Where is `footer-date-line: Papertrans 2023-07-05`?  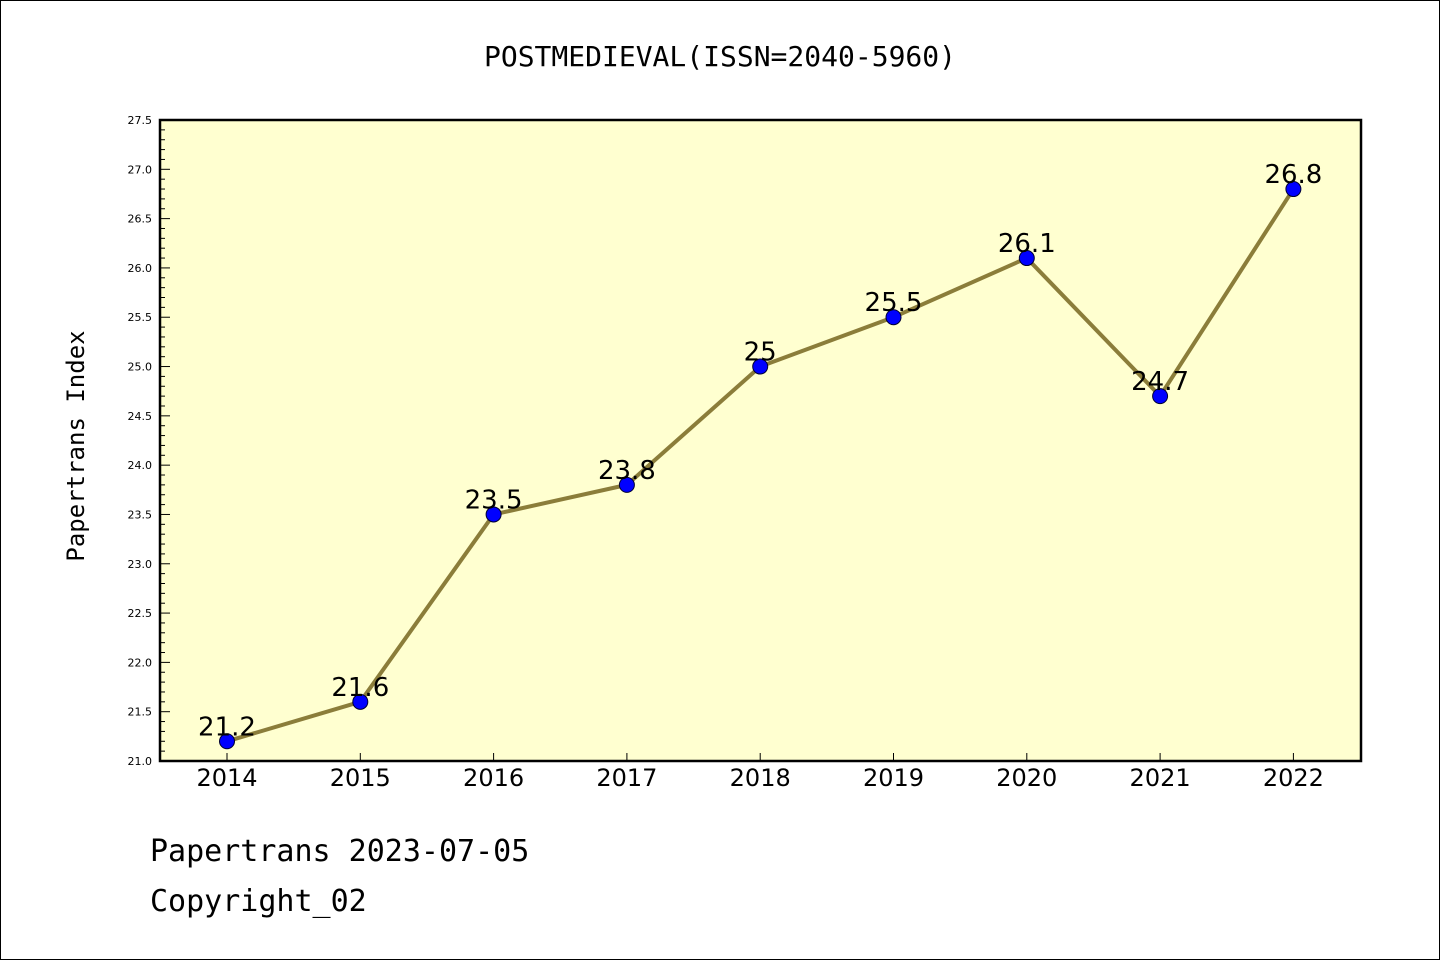 footer-date-line: Papertrans 2023-07-05 is located at coordinates (340, 851).